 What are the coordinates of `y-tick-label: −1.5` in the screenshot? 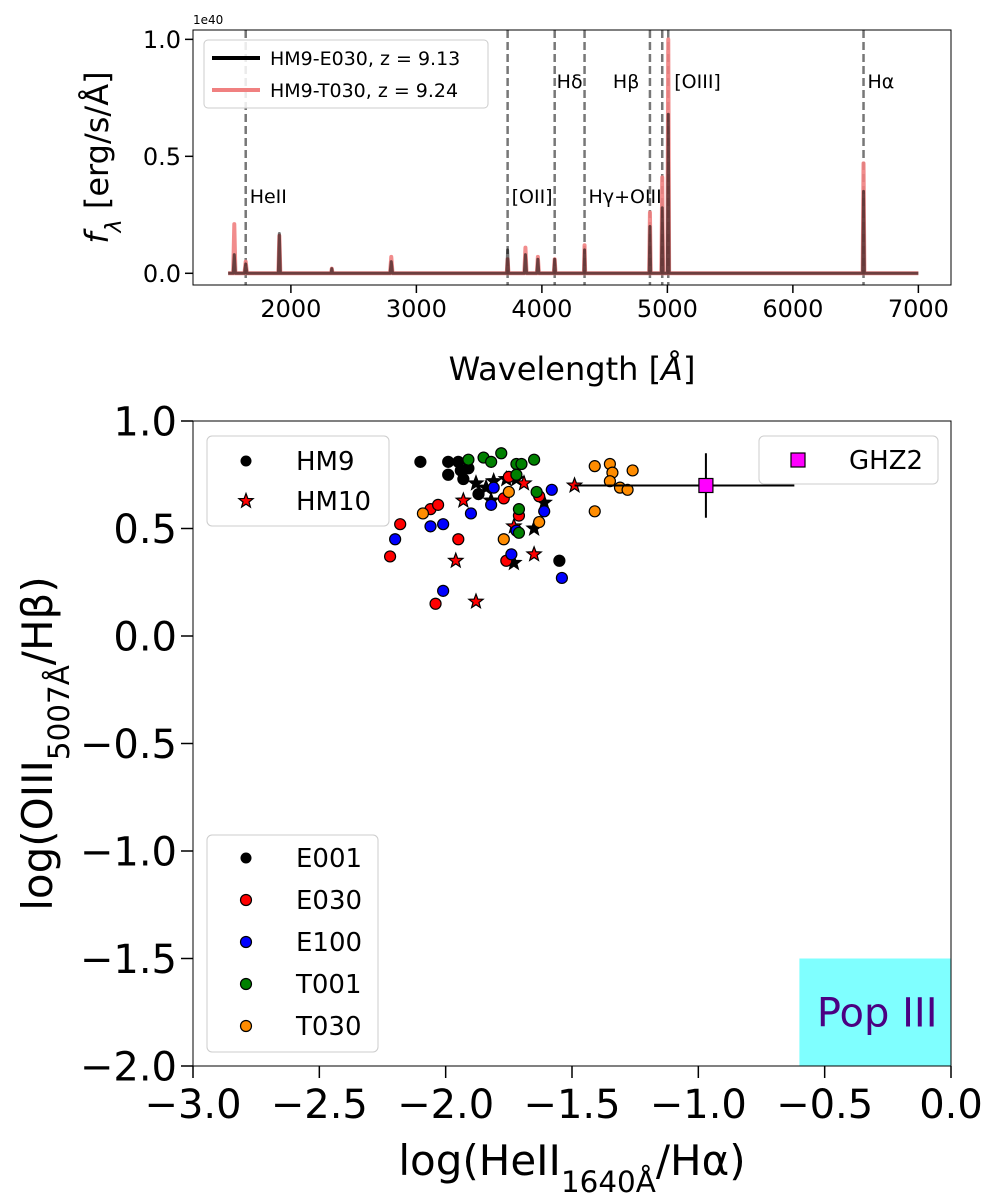 It's located at (128, 960).